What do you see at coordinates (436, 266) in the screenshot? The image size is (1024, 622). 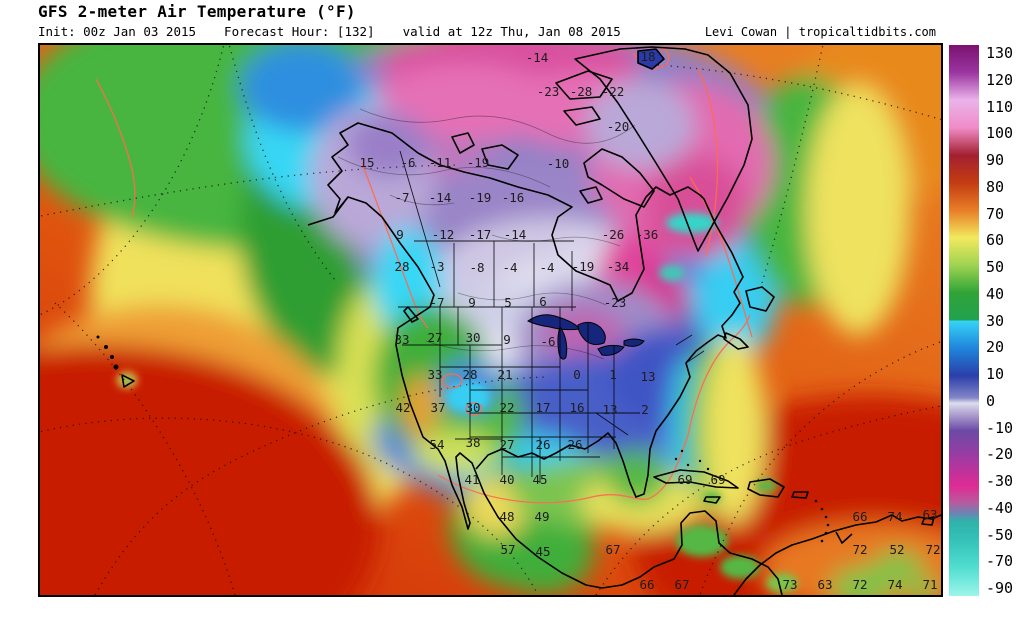 I see `station-temp-label: -3` at bounding box center [436, 266].